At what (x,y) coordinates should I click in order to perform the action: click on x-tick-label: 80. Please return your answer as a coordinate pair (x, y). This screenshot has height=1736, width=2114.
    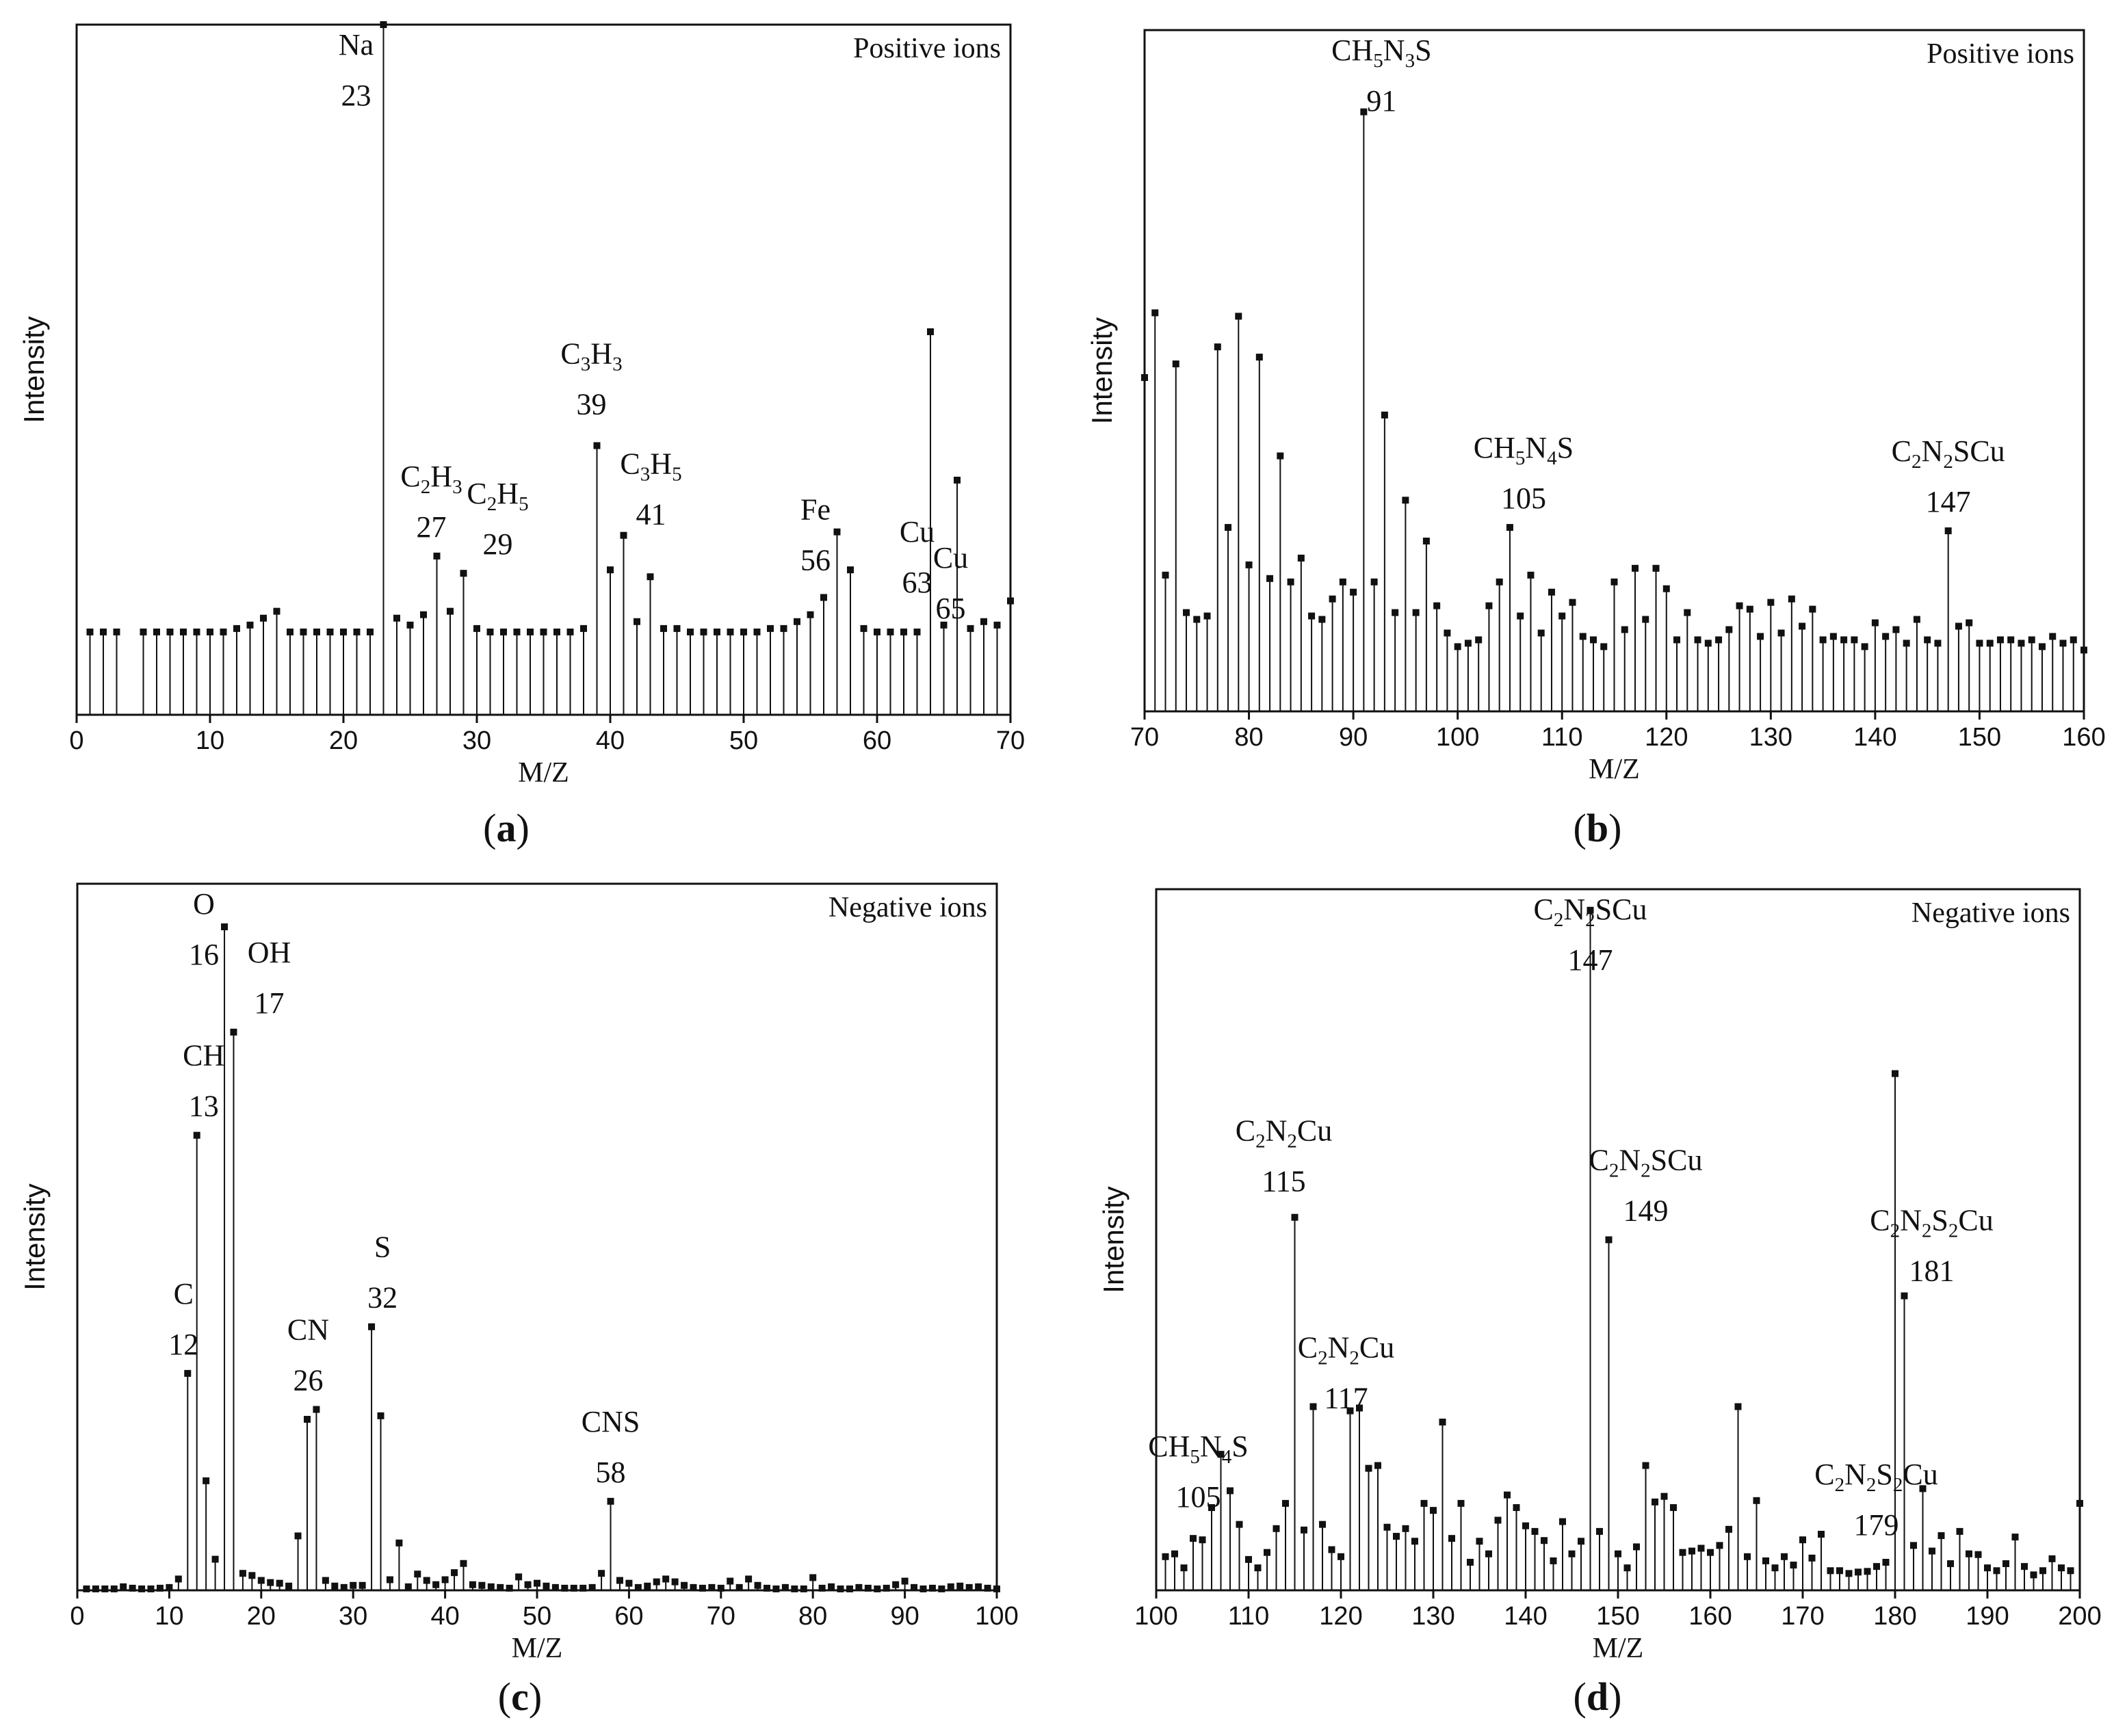
    Looking at the image, I should click on (812, 1616).